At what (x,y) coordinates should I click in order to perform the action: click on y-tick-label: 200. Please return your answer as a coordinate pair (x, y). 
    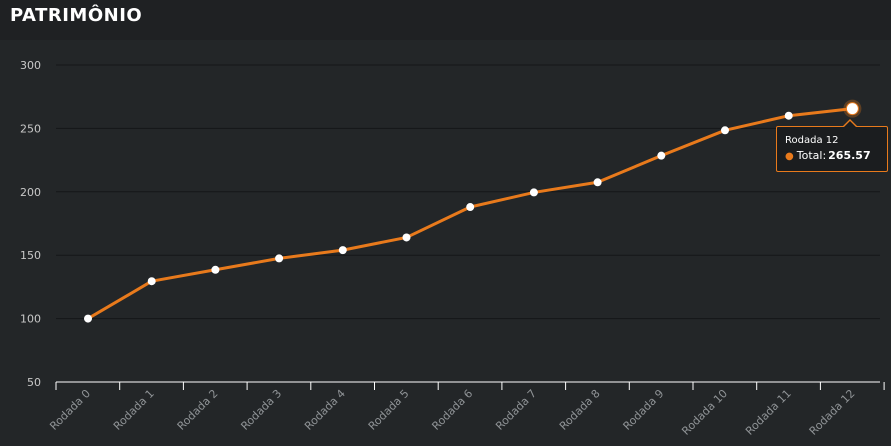
    Looking at the image, I should click on (30, 192).